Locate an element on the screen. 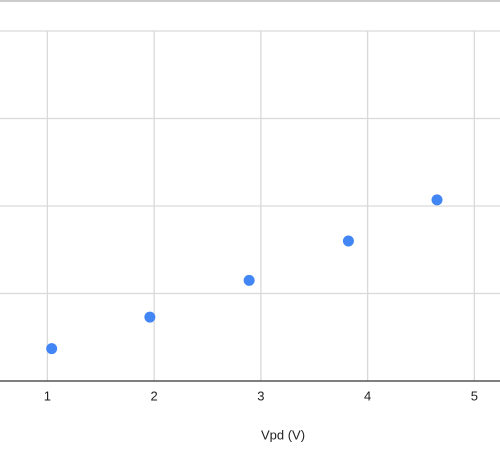 Image resolution: width=500 pixels, height=462 pixels. x-tick-label: 5 is located at coordinates (474, 395).